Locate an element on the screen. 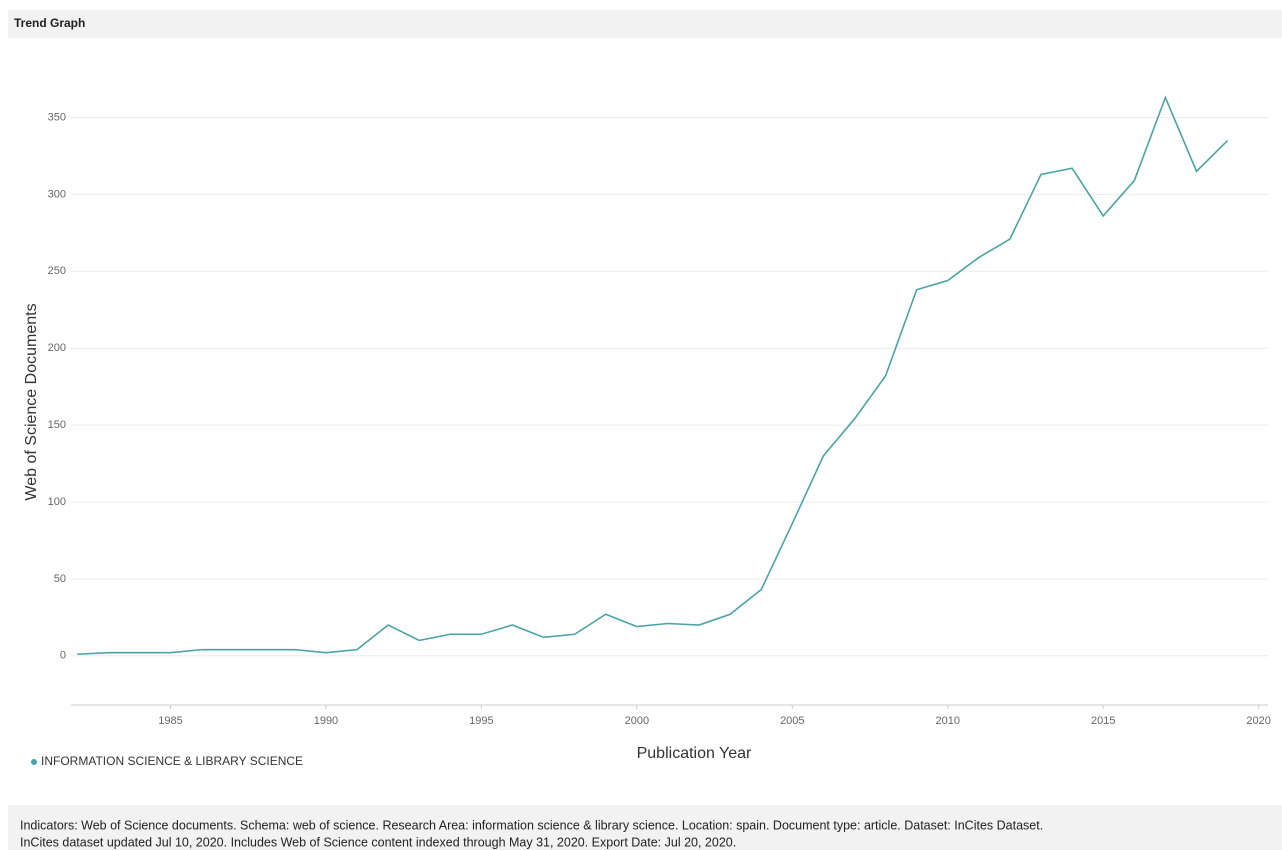 Image resolution: width=1282 pixels, height=850 pixels. y-tick-label: 50 is located at coordinates (60, 579).